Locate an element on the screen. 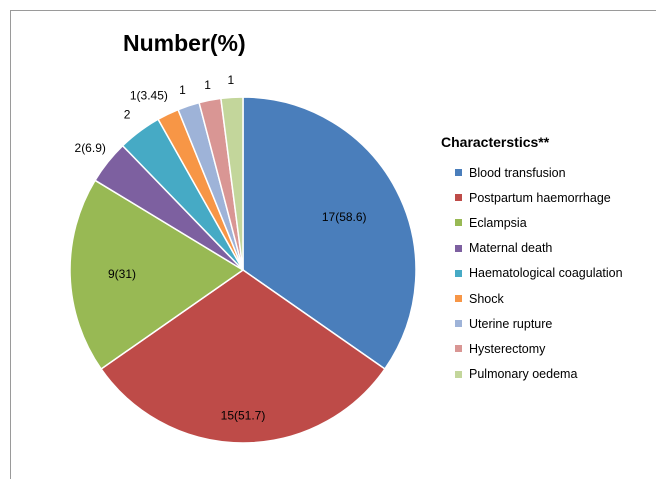 The image size is (657, 480). data-label: 2(6.9) is located at coordinates (90, 148).